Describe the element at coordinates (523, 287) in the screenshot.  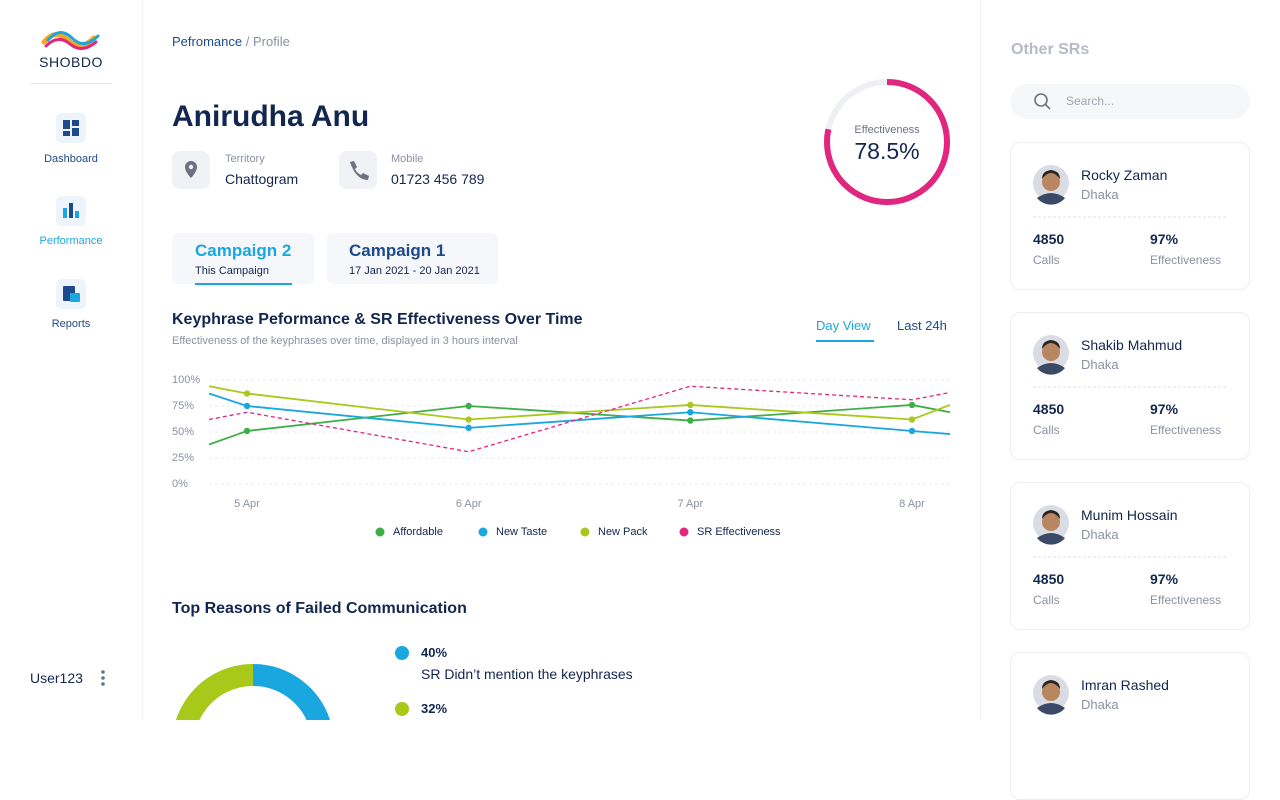
I see `tabs` at that location.